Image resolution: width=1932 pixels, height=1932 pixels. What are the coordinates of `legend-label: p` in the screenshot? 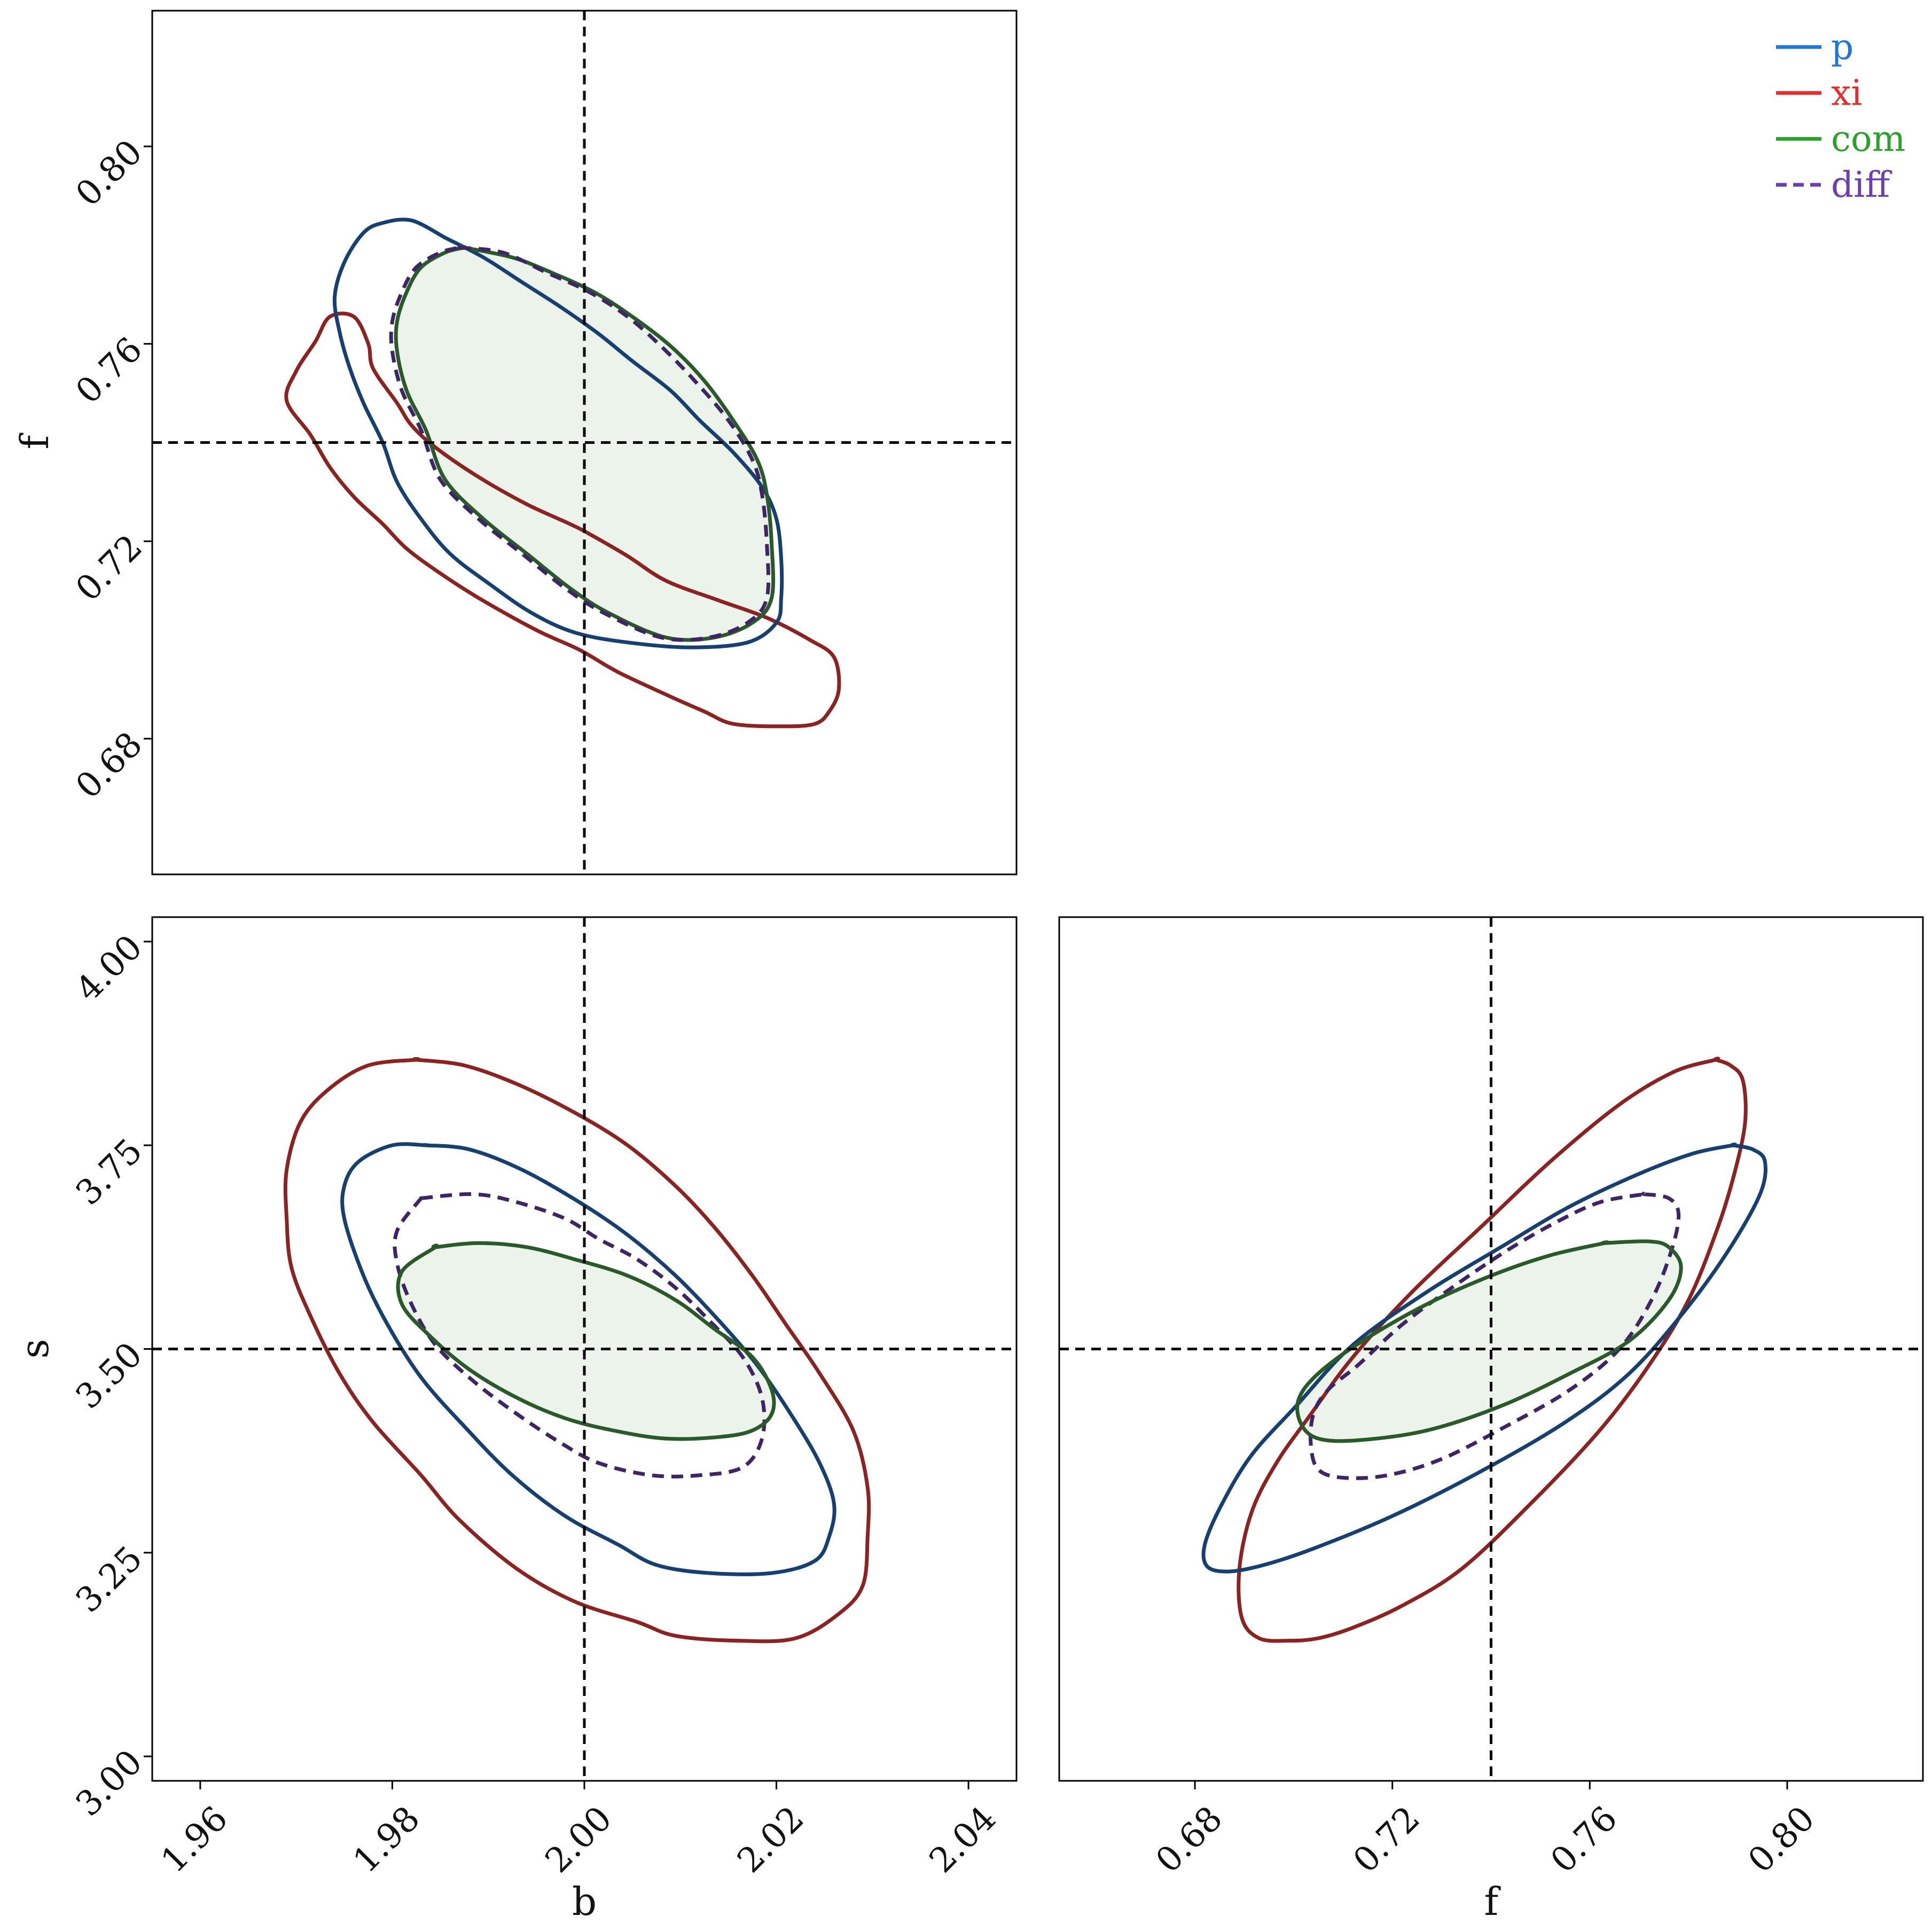 It's located at (1842, 48).